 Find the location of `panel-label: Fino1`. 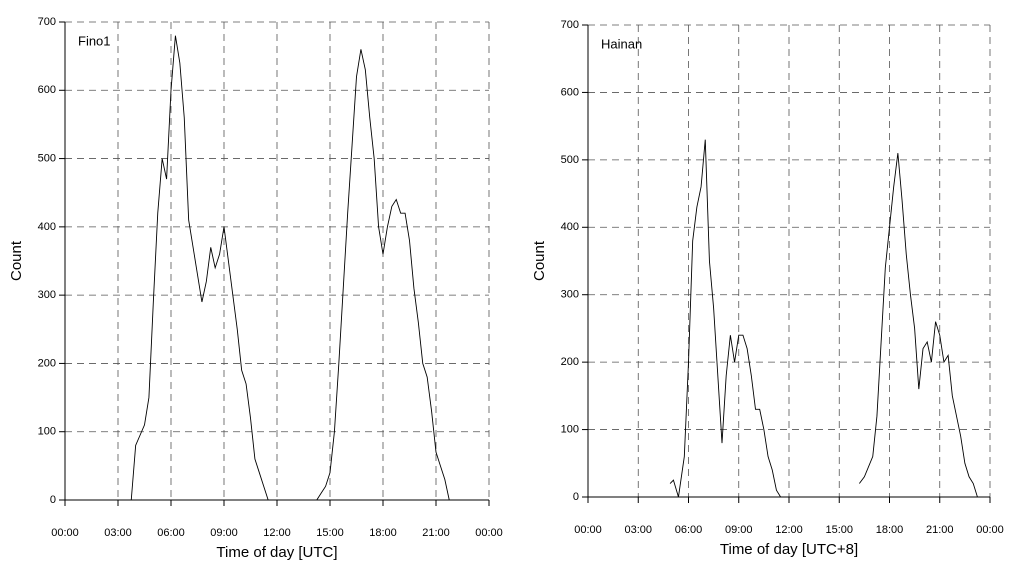

panel-label: Fino1 is located at coordinates (94, 40).